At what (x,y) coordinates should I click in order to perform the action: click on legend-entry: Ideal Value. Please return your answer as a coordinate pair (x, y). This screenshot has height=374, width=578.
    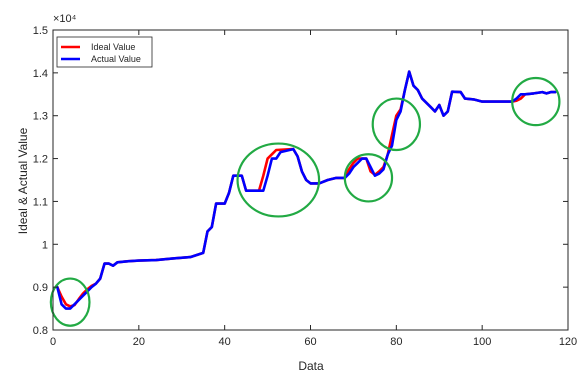
    Looking at the image, I should click on (113, 47).